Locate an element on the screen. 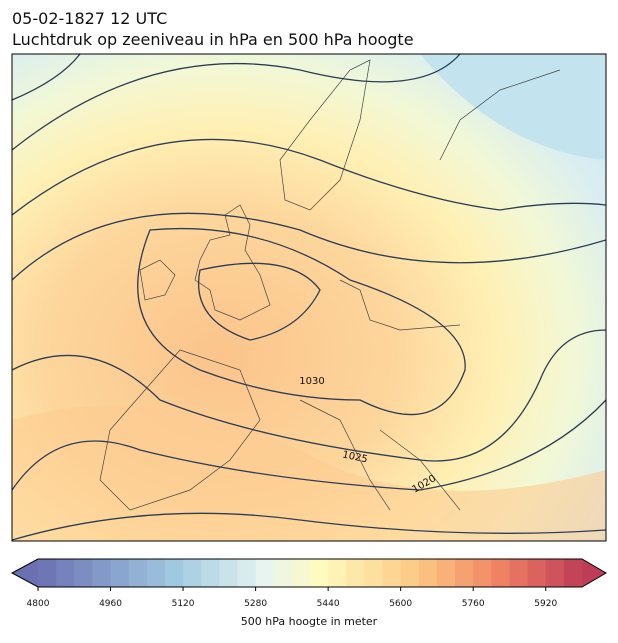 This screenshot has width=618, height=643. contour-label: 1025 is located at coordinates (354, 457).